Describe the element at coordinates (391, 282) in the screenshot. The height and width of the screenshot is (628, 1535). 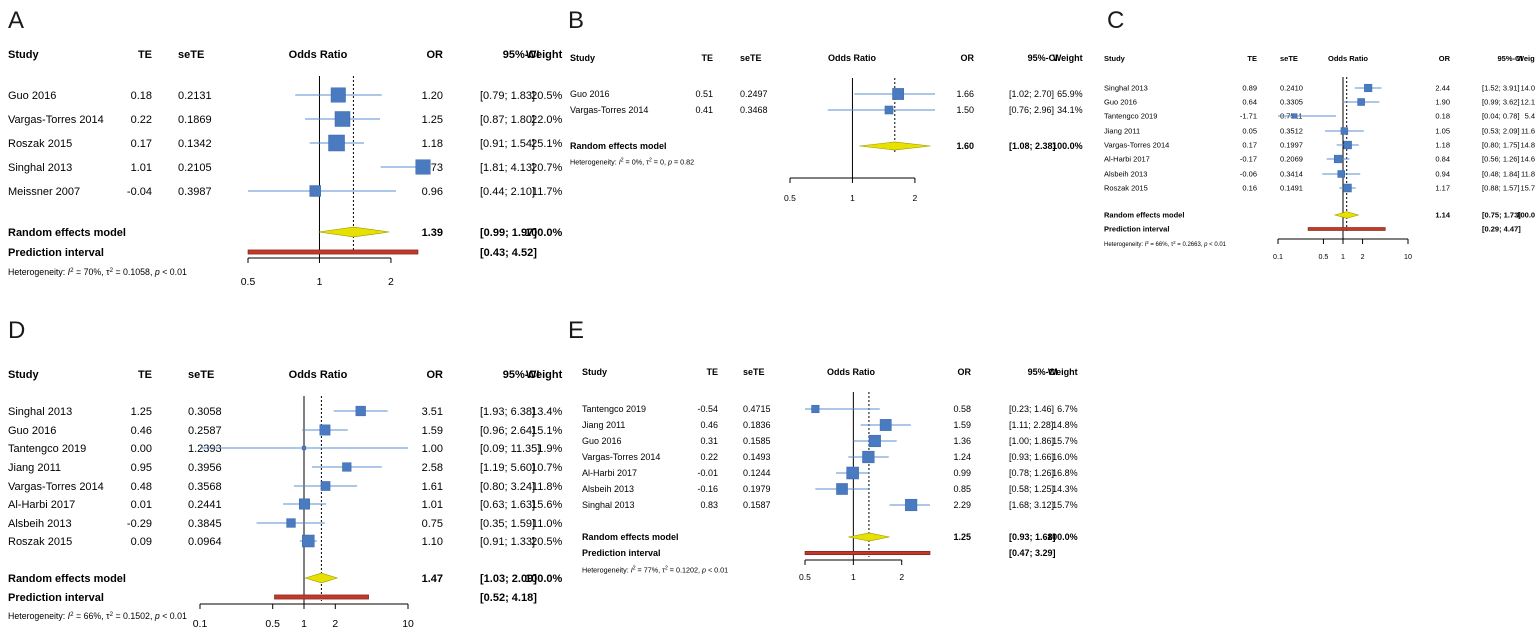
I see `x-tick-label: 2` at that location.